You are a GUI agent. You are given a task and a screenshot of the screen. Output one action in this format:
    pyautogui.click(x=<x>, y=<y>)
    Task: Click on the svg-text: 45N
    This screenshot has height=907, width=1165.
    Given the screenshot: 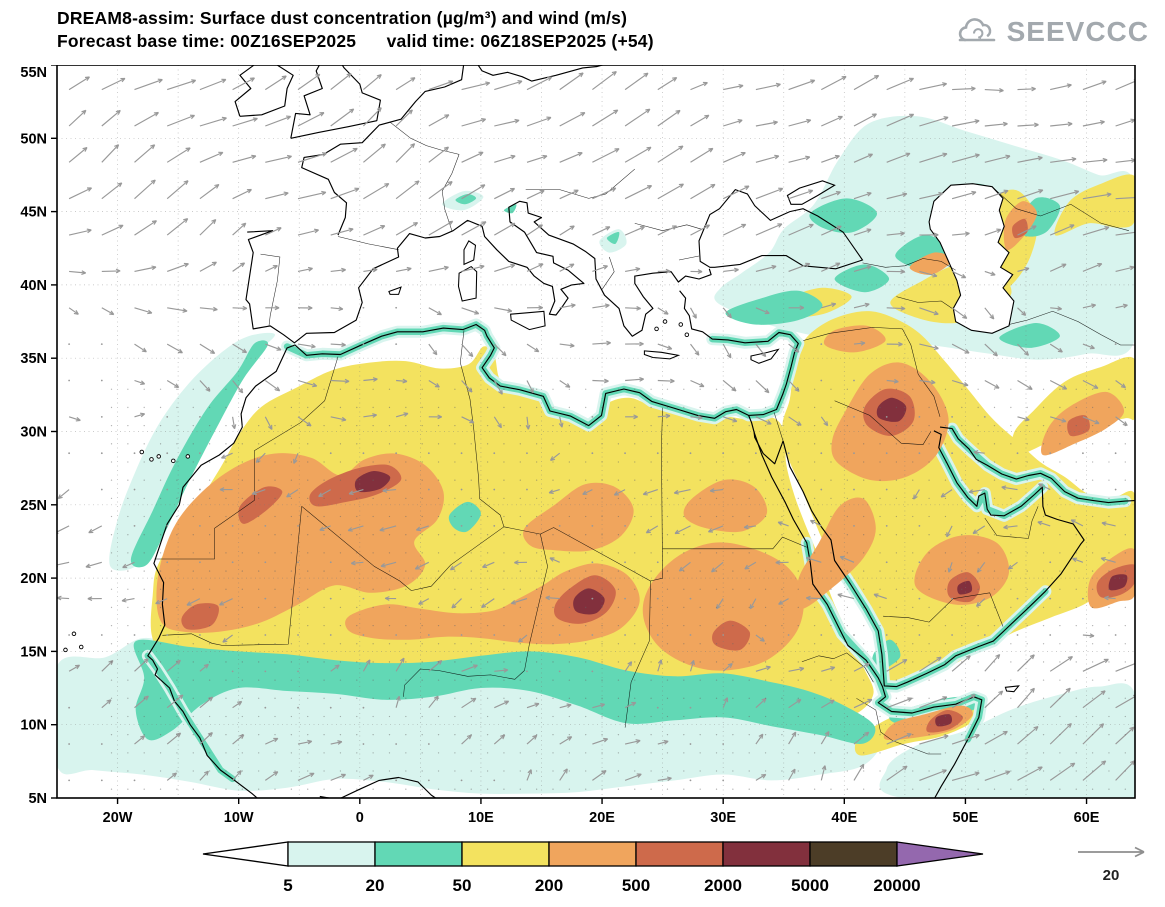 What is the action you would take?
    pyautogui.click(x=33, y=213)
    